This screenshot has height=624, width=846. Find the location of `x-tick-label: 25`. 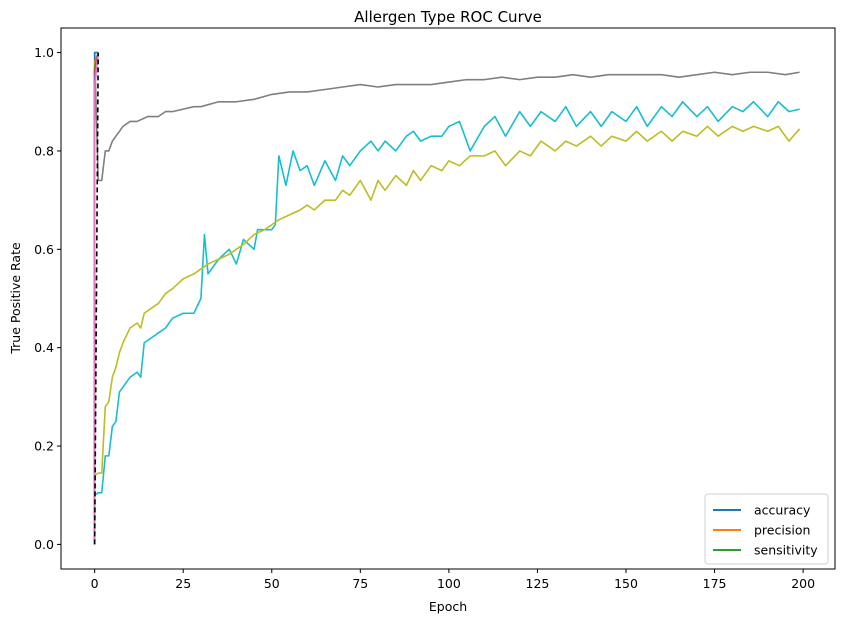

x-tick-label: 25 is located at coordinates (183, 583).